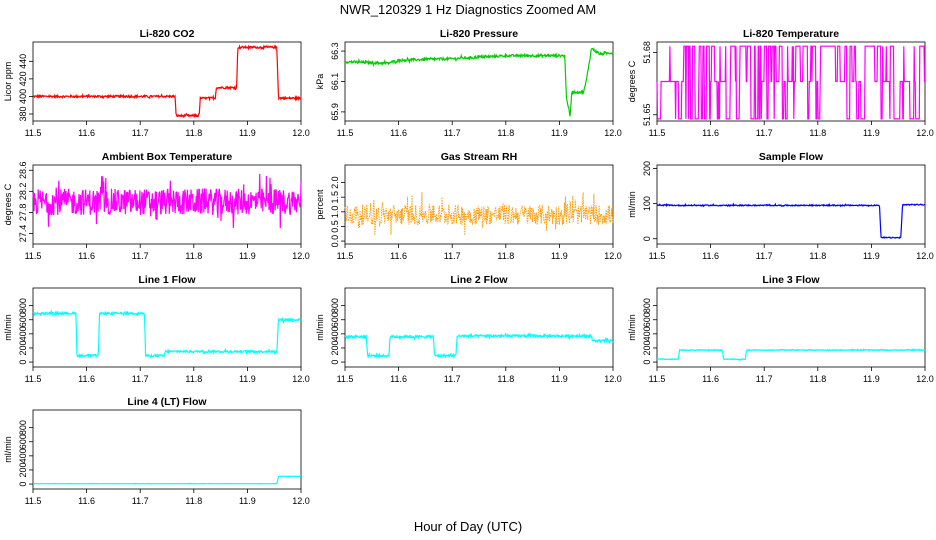 Image resolution: width=936 pixels, height=540 pixels. I want to click on figure-xlabel: Hour of Day (UTC), so click(468, 526).